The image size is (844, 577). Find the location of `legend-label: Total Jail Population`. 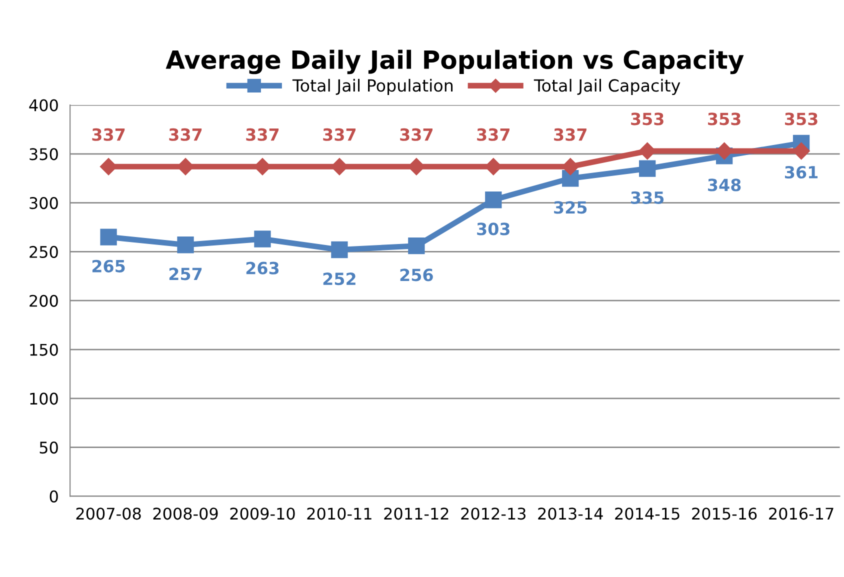

legend-label: Total Jail Population is located at coordinates (372, 87).